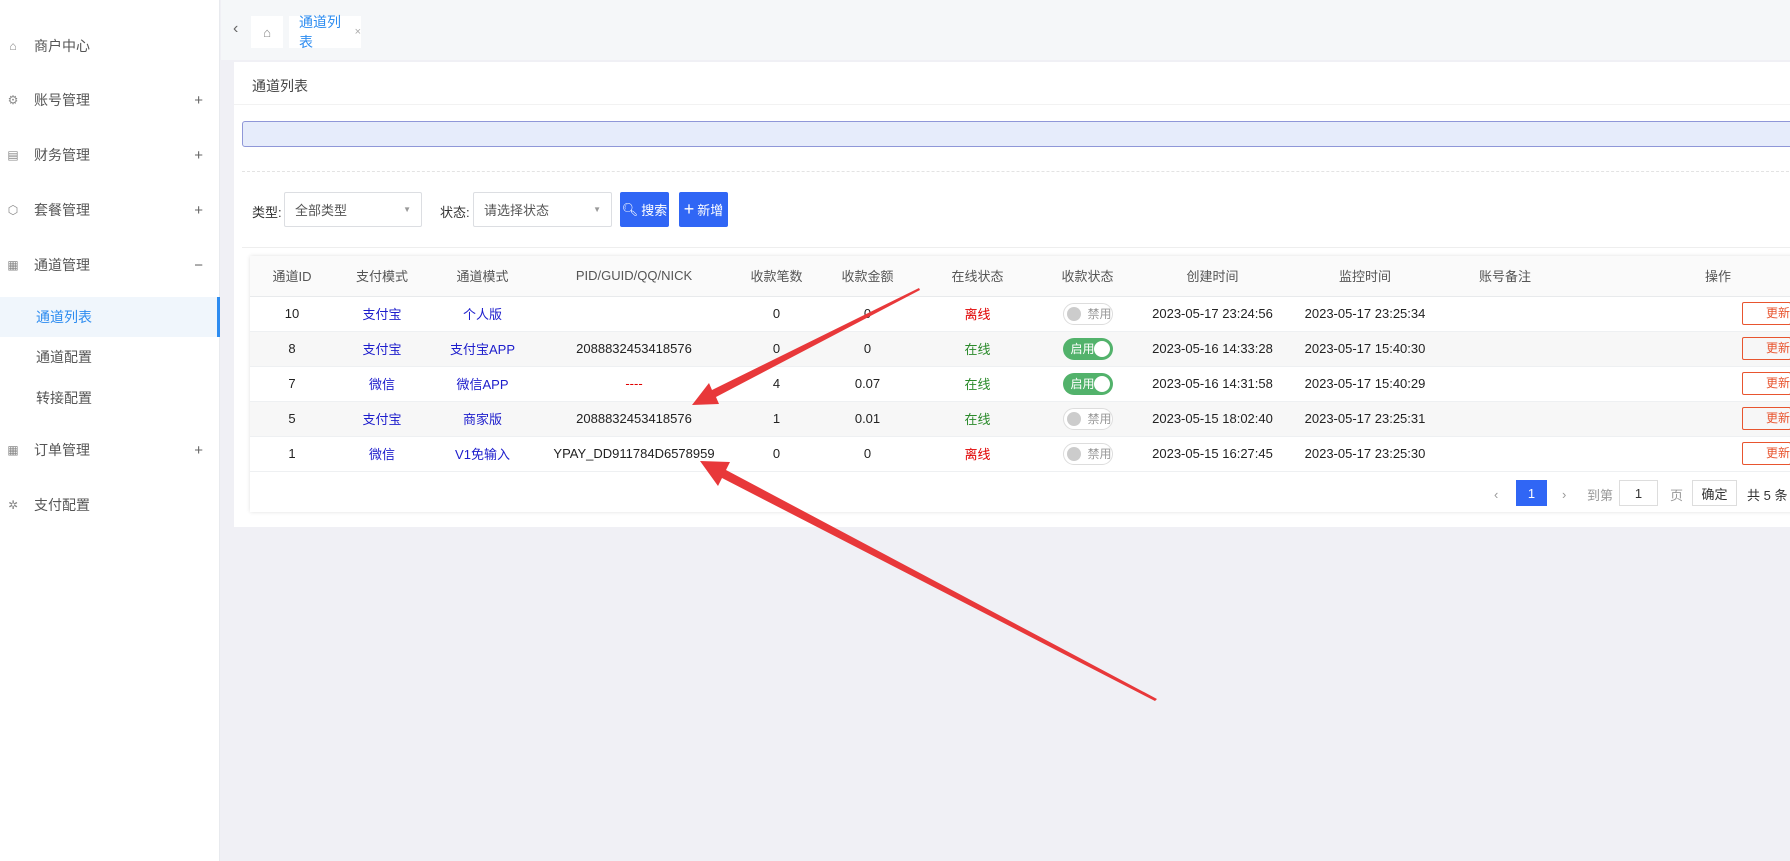  Describe the element at coordinates (292, 453) in the screenshot. I see `channel-id: 1` at that location.